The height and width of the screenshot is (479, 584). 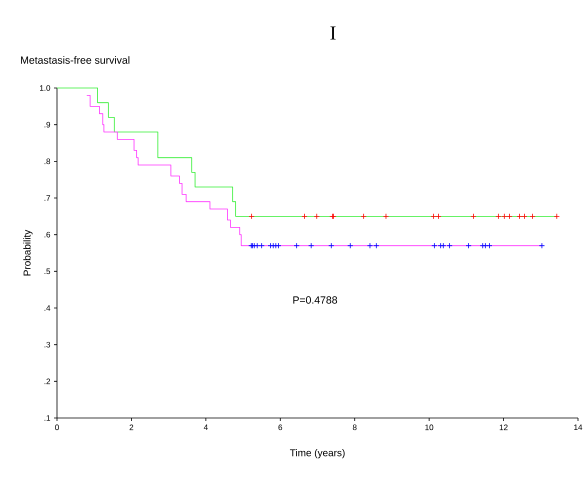 I want to click on annotation: P=0.4788, so click(x=315, y=300).